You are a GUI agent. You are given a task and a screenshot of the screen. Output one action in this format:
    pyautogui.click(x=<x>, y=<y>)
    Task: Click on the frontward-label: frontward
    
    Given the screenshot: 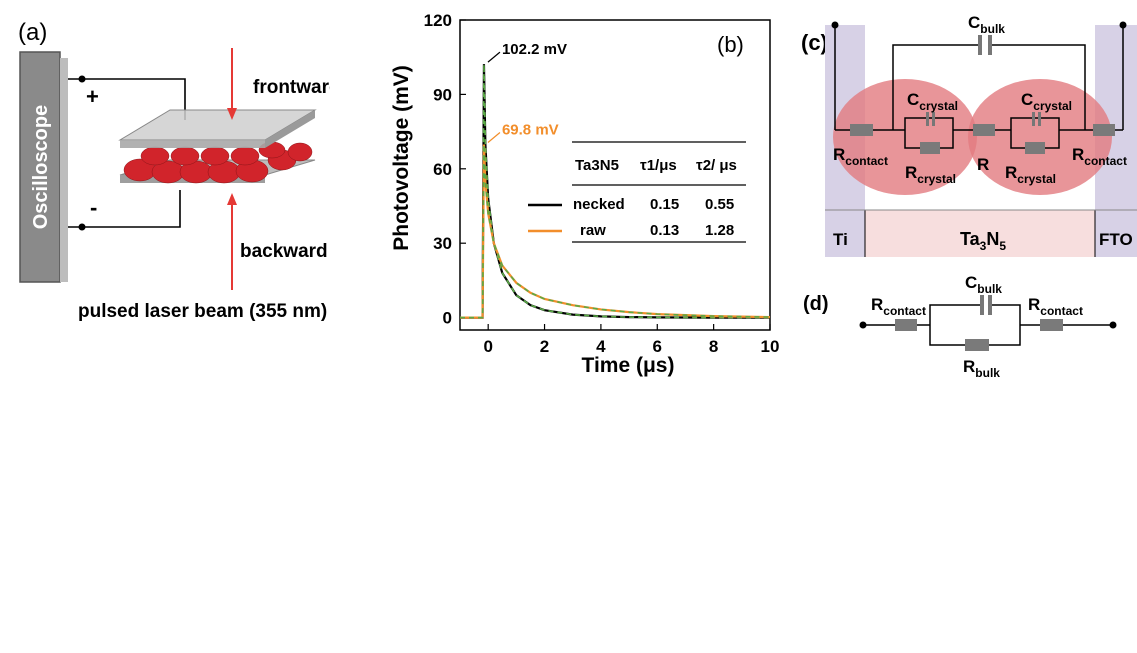 What is the action you would take?
    pyautogui.click(x=291, y=87)
    